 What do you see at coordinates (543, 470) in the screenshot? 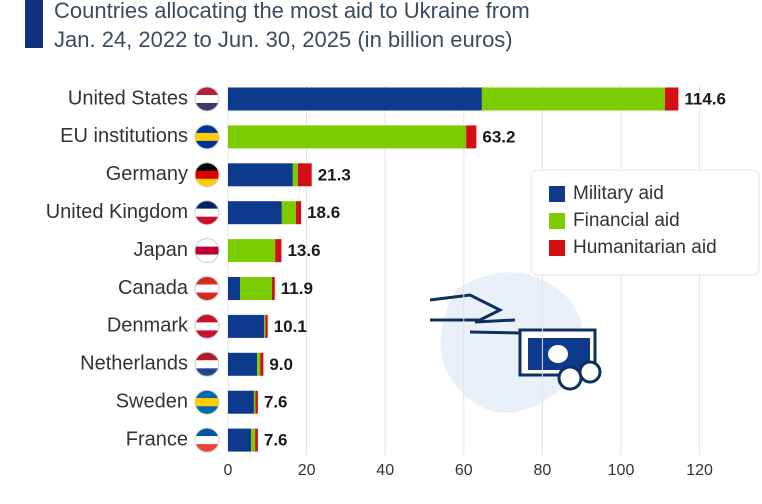
I see `x-tick-label: 80` at bounding box center [543, 470].